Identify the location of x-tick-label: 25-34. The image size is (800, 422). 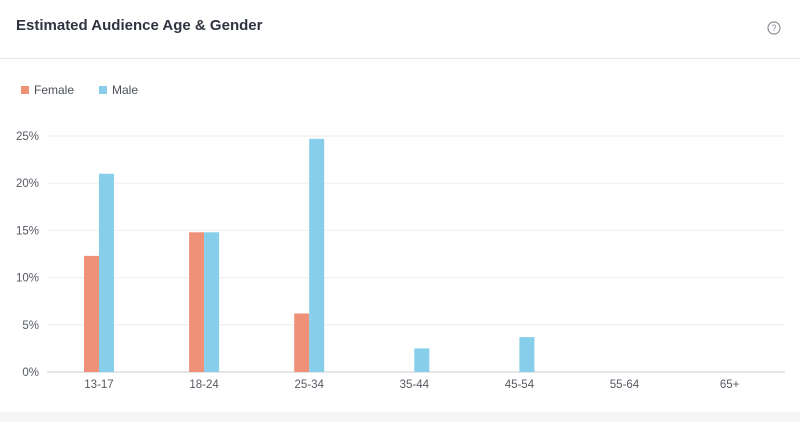
(309, 385).